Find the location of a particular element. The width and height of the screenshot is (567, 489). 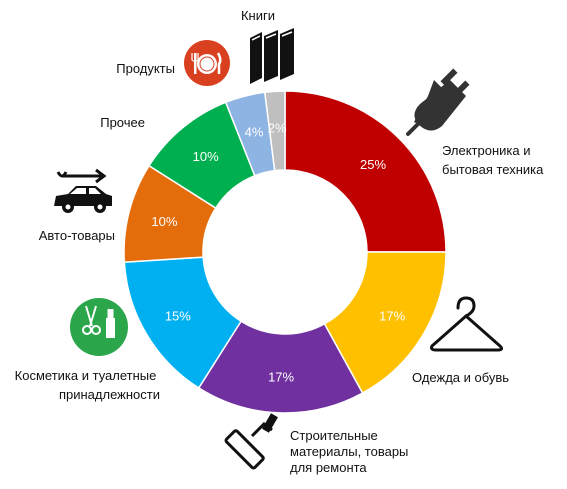

label-kosmetika-line1: Косметика и туалетные is located at coordinates (86, 375).